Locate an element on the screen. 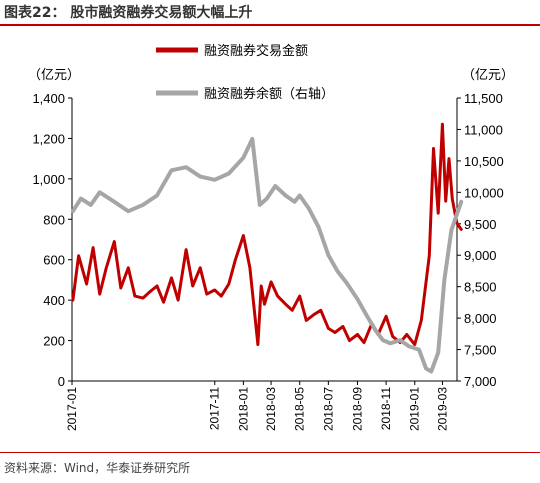 The width and height of the screenshot is (540, 483). legend-label-balance: 融资融券余额（右轴） is located at coordinates (269, 94).